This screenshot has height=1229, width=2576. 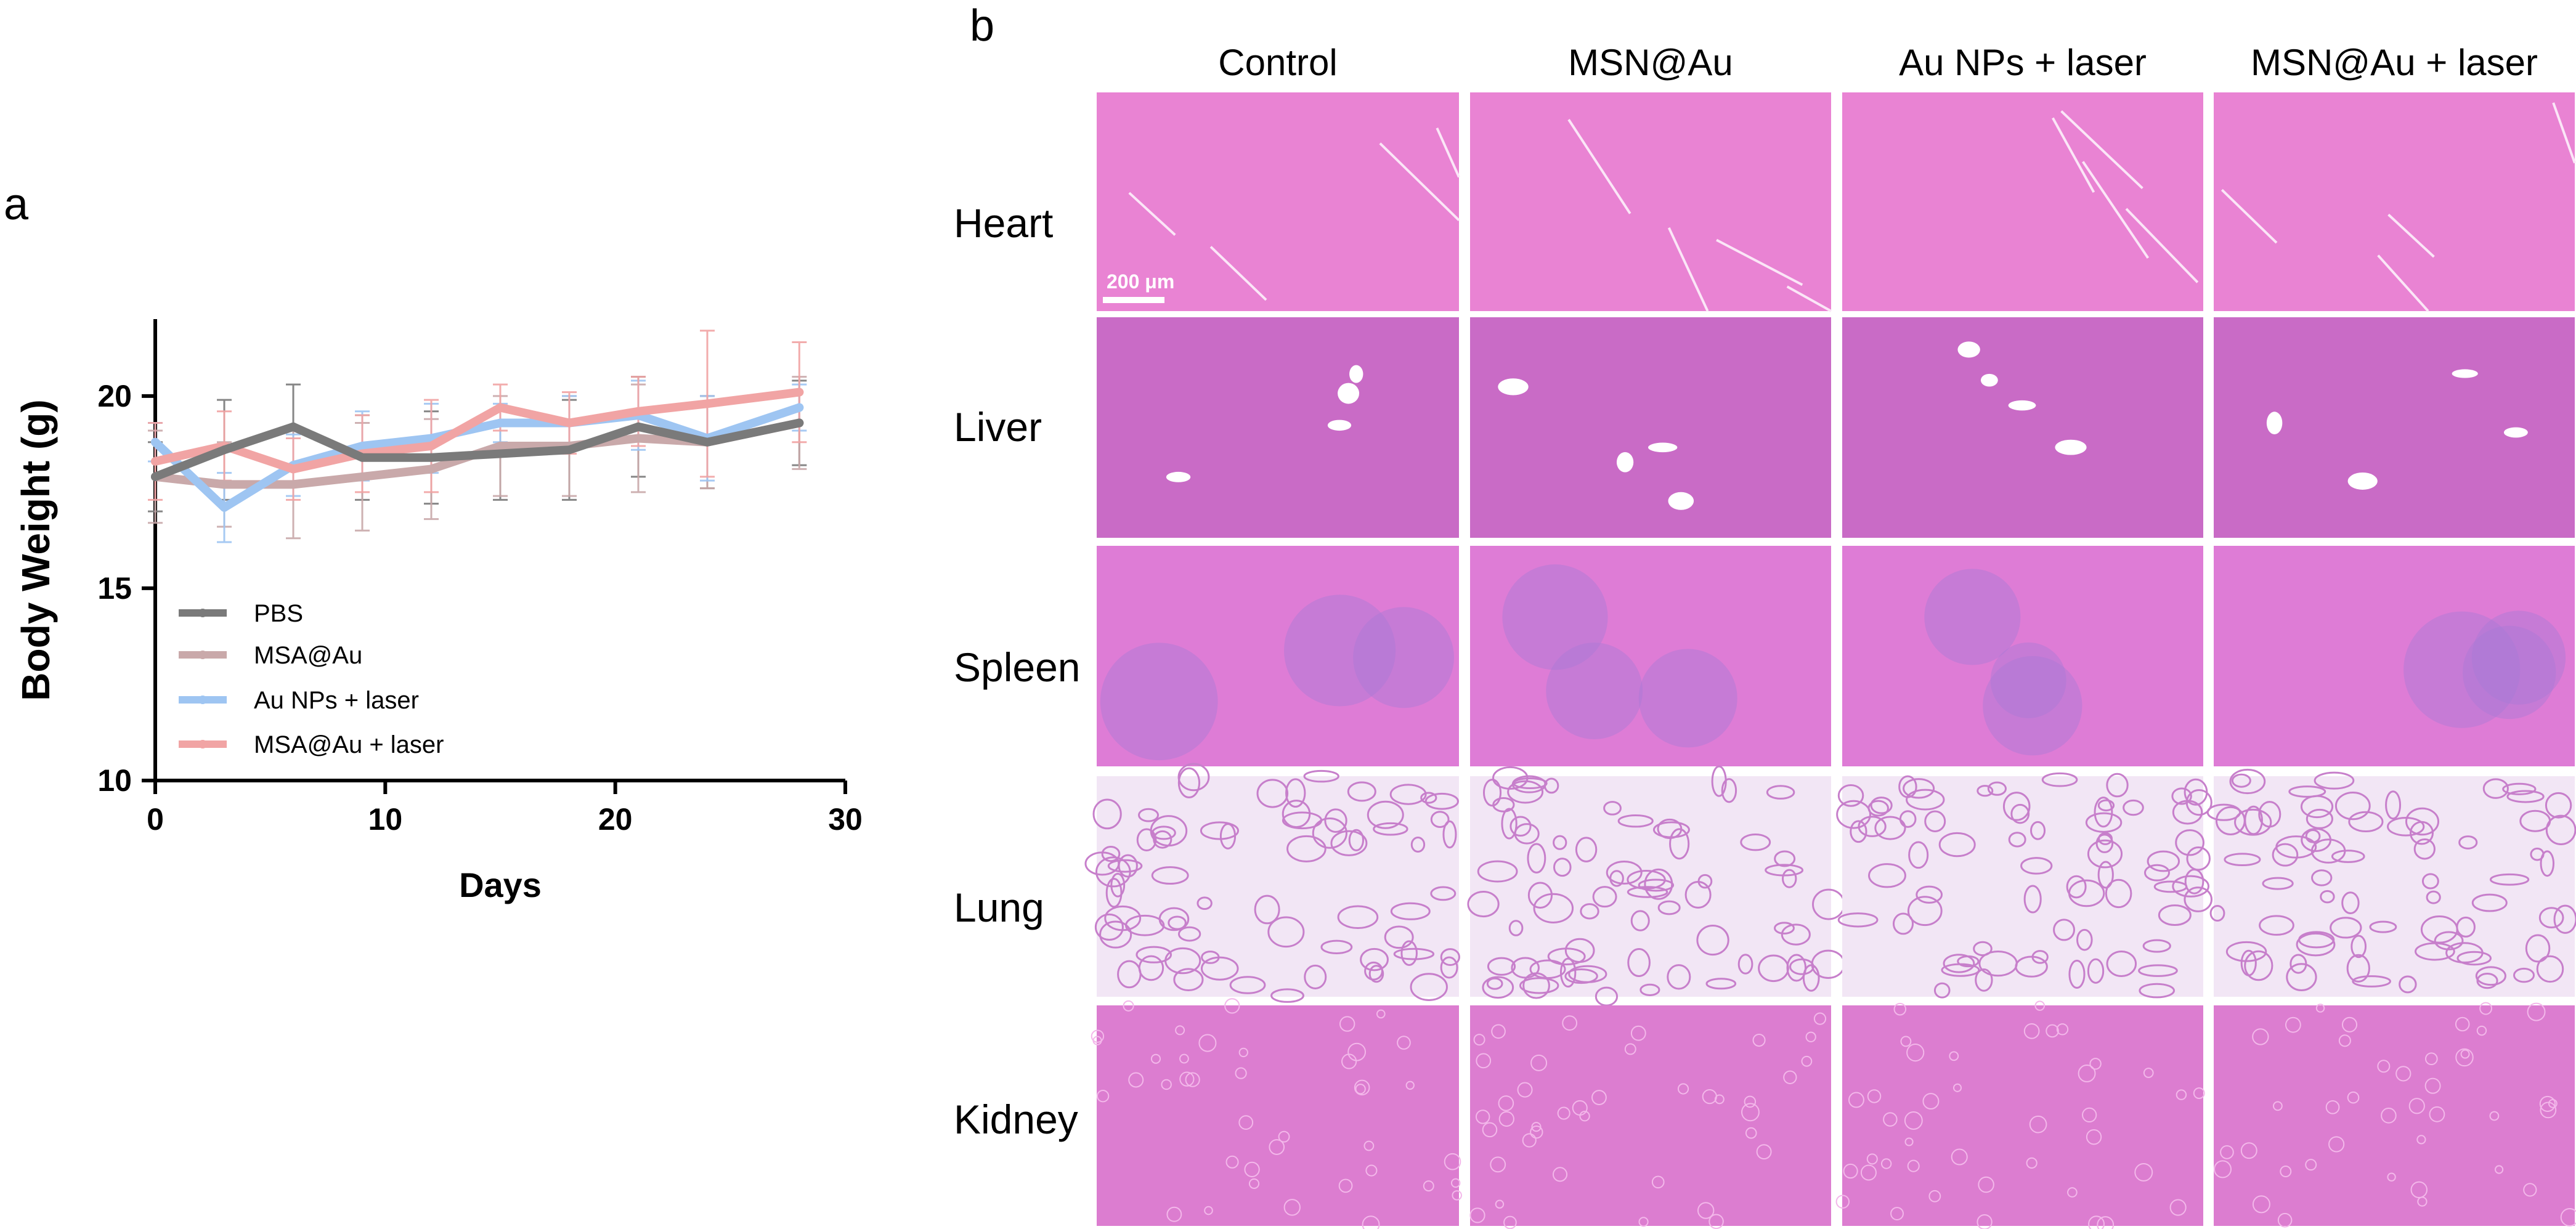 I want to click on row-labels: Heart Liver Spleen Lung Kidney, so click(x=1017, y=671).